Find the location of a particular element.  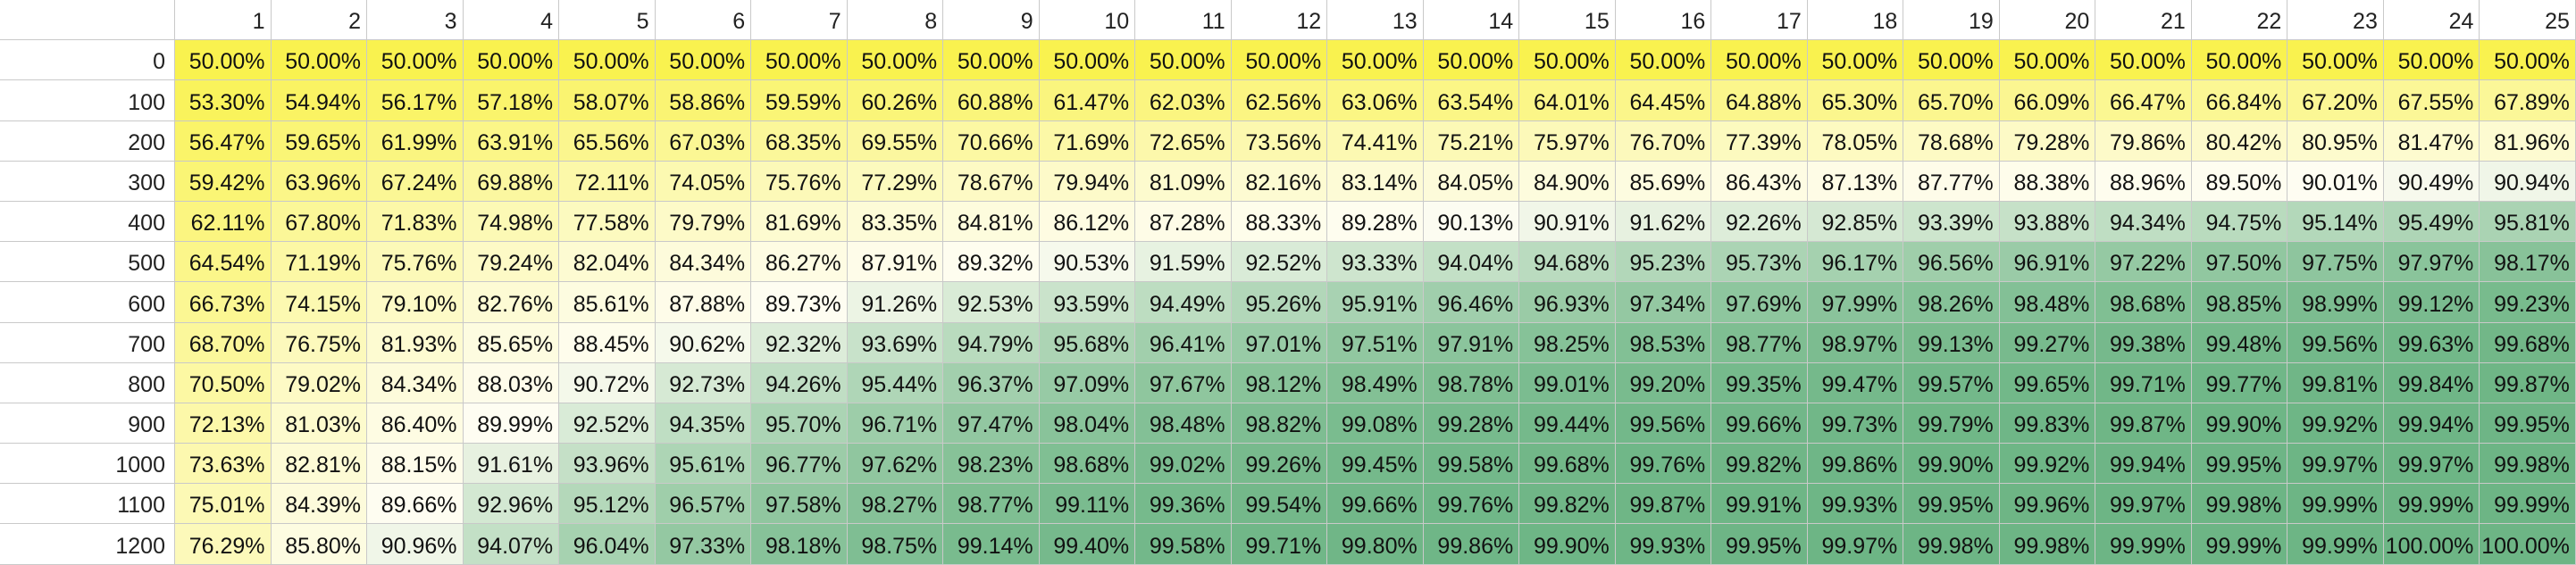

table-cell: 57.18% is located at coordinates (512, 101).